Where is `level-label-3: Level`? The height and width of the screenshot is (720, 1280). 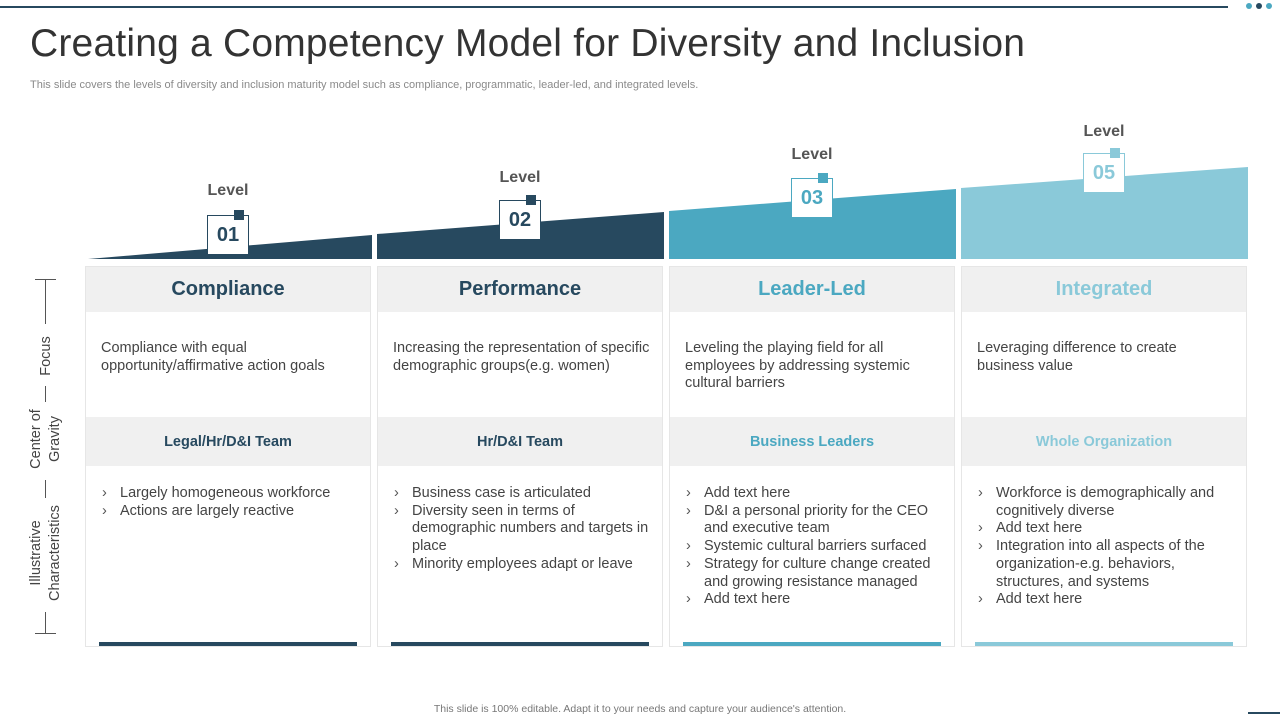
level-label-3: Level is located at coordinates (812, 154).